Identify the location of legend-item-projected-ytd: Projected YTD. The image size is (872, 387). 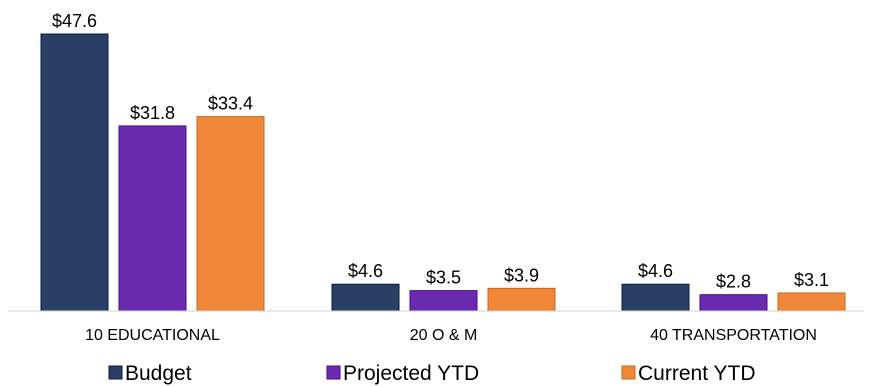
(402, 373).